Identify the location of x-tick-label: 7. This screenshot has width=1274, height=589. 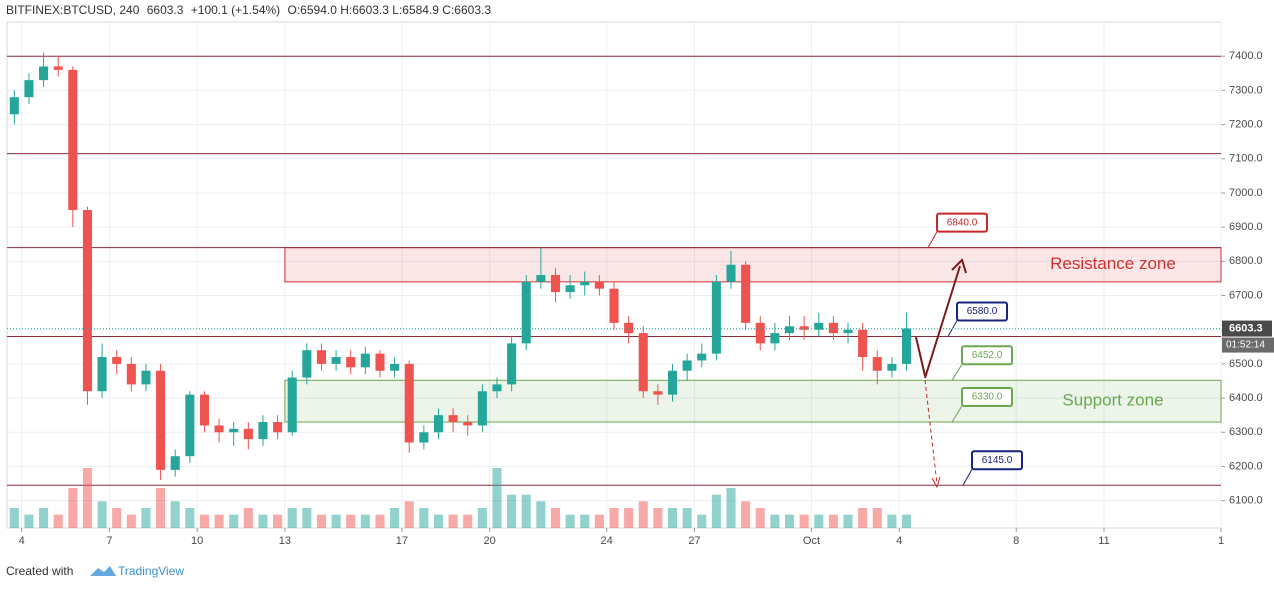
(109, 541).